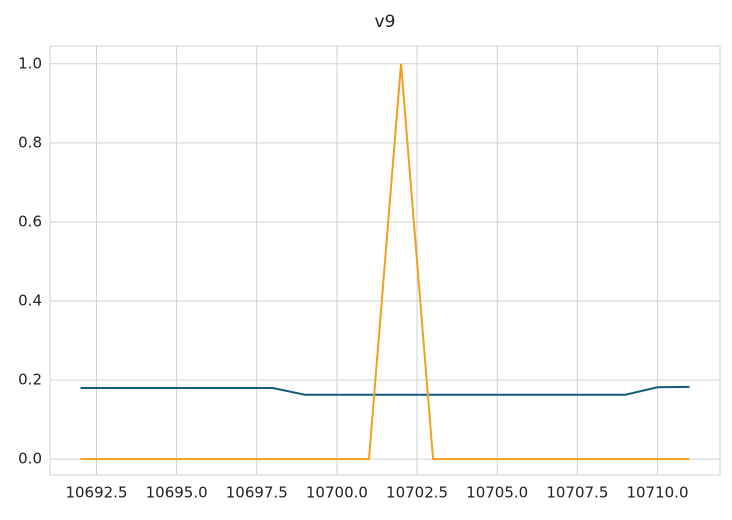 This screenshot has height=520, width=732. Describe the element at coordinates (30, 380) in the screenshot. I see `y-tick-label: 0.2` at that location.